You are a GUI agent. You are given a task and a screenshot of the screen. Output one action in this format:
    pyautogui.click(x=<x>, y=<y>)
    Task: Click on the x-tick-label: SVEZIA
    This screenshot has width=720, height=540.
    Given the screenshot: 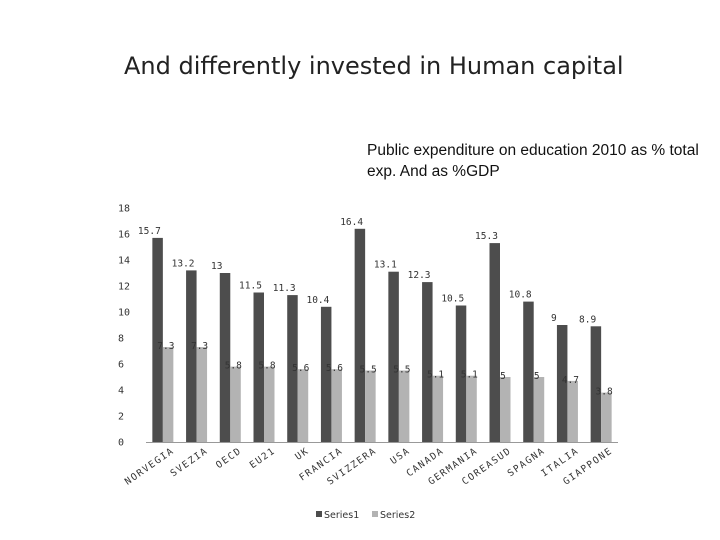 What is the action you would take?
    pyautogui.click(x=189, y=462)
    